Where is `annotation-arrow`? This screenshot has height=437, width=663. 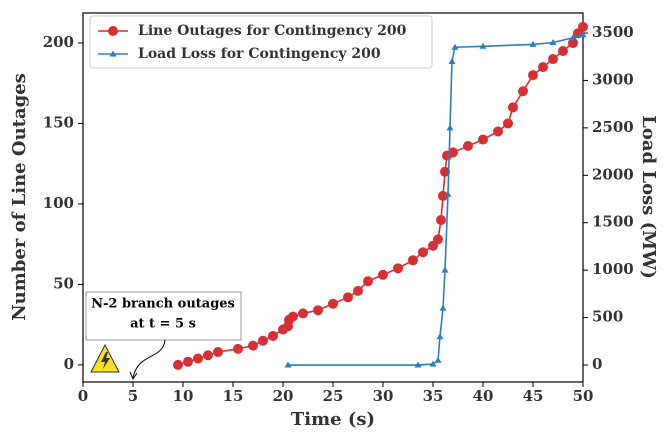
annotation-arrow is located at coordinates (149, 359).